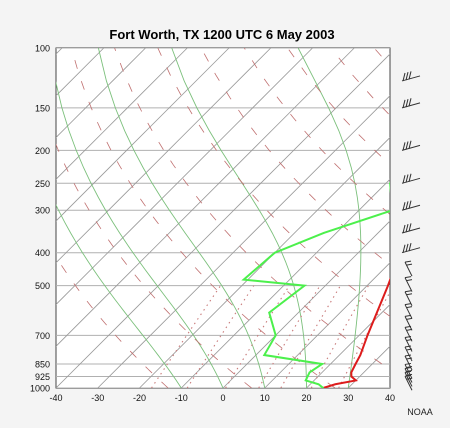 This screenshot has height=428, width=450. I want to click on moist-adiabat, so click(119, 295).